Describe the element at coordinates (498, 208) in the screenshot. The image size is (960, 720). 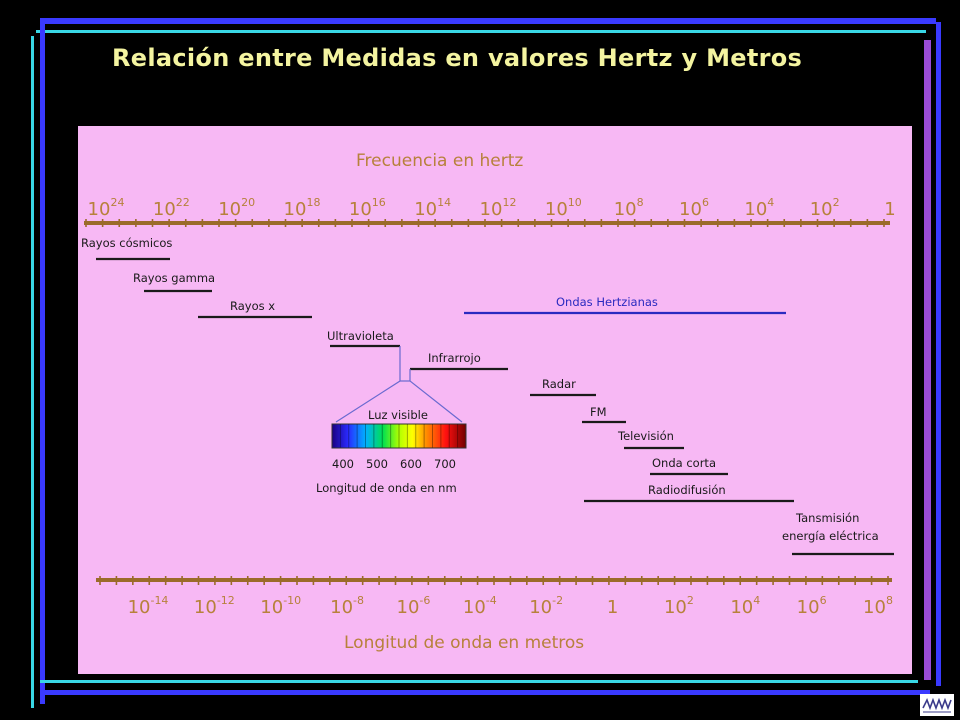
I see `frequency-tick-6: 10¹²` at that location.